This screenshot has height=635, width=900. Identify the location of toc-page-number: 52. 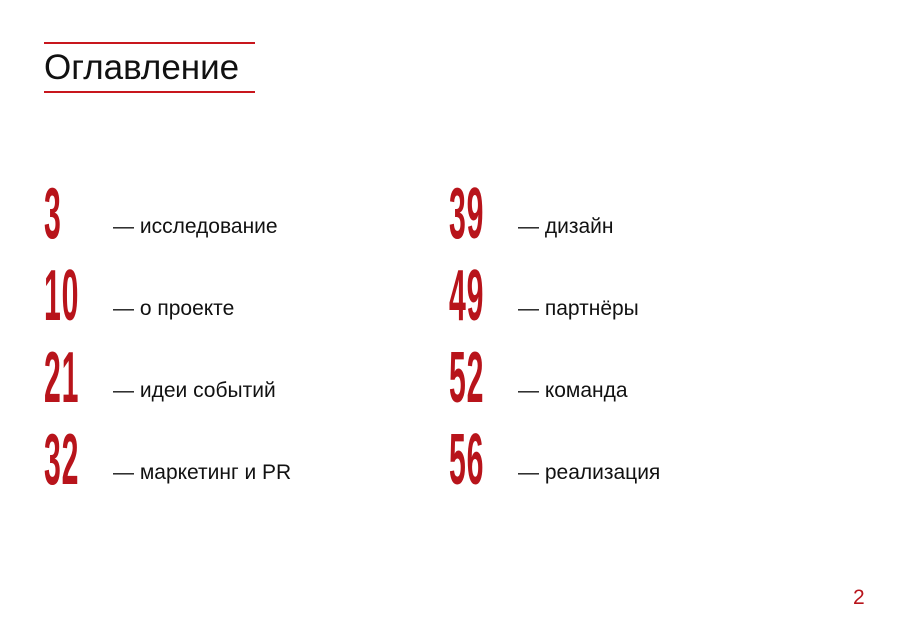
(467, 378).